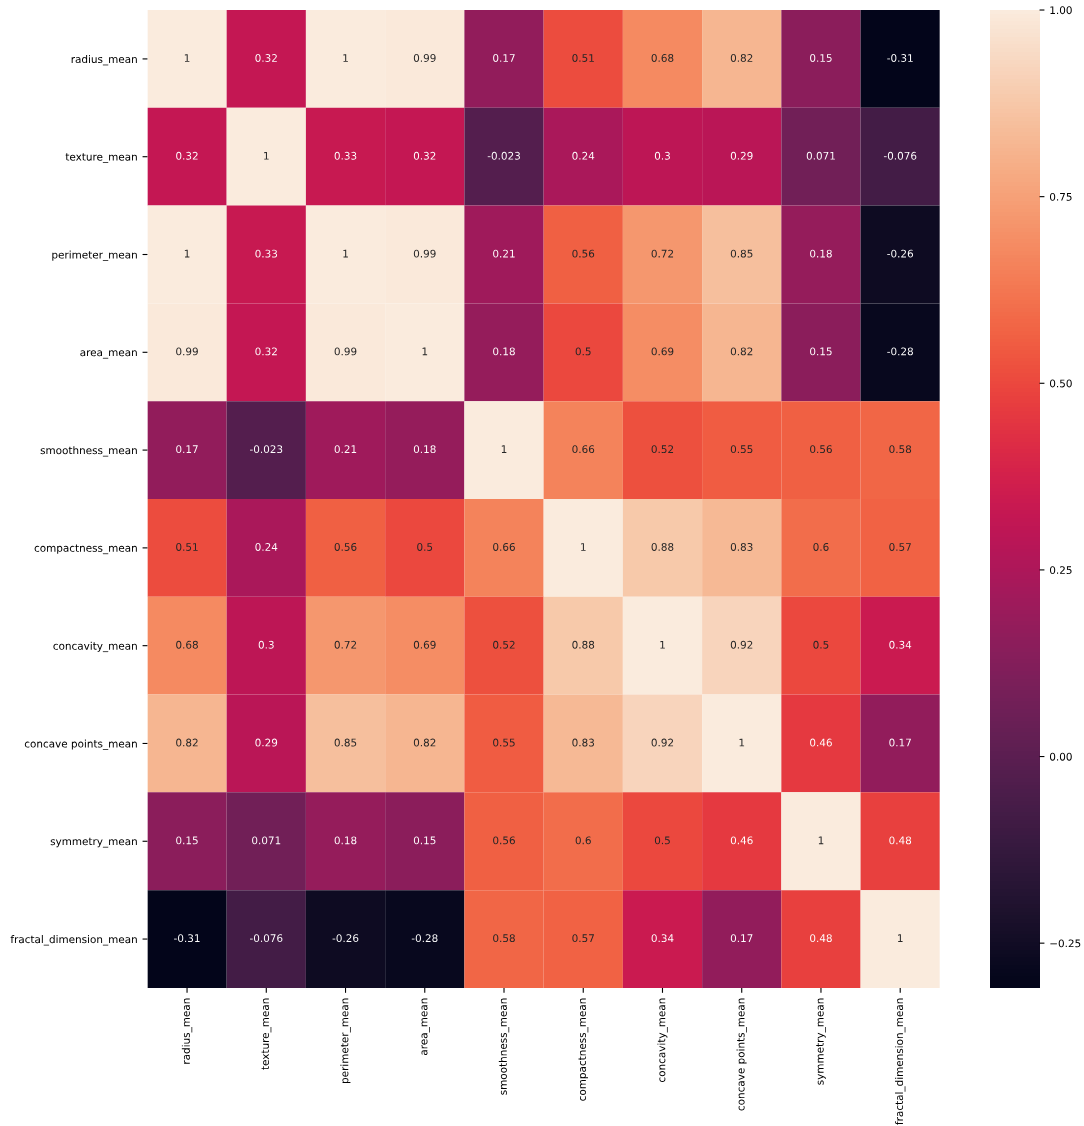 The width and height of the screenshot is (1084, 1126). Describe the element at coordinates (73, 940) in the screenshot. I see `y-tick-label: fractal_dimension_mean` at that location.